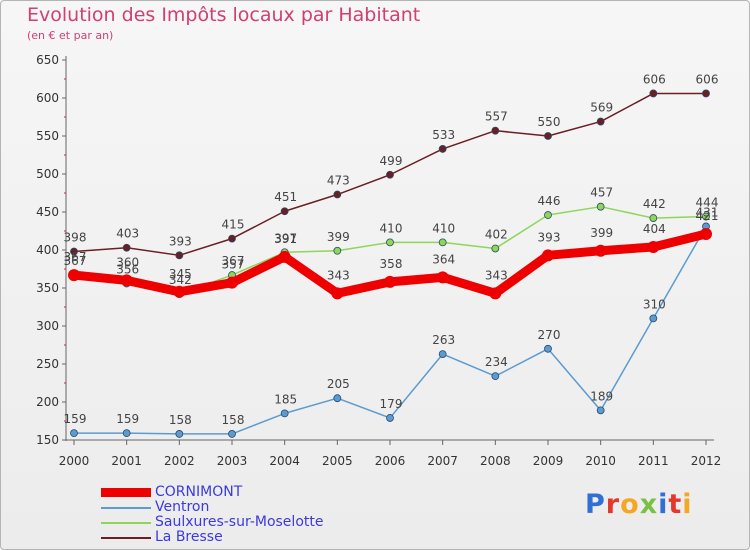 This screenshot has width=750, height=550. What do you see at coordinates (653, 461) in the screenshot?
I see `x-tick-label: 2011` at bounding box center [653, 461].